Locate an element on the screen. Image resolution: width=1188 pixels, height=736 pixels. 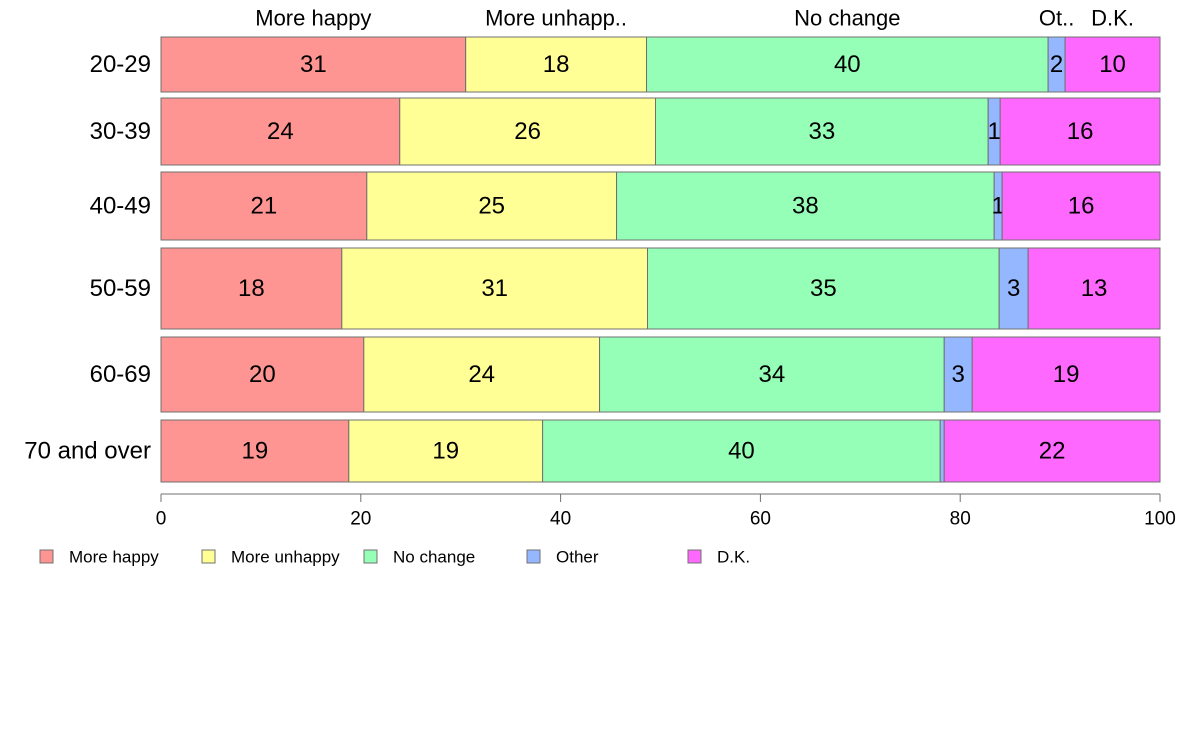
data-label: 2 is located at coordinates (1056, 64).